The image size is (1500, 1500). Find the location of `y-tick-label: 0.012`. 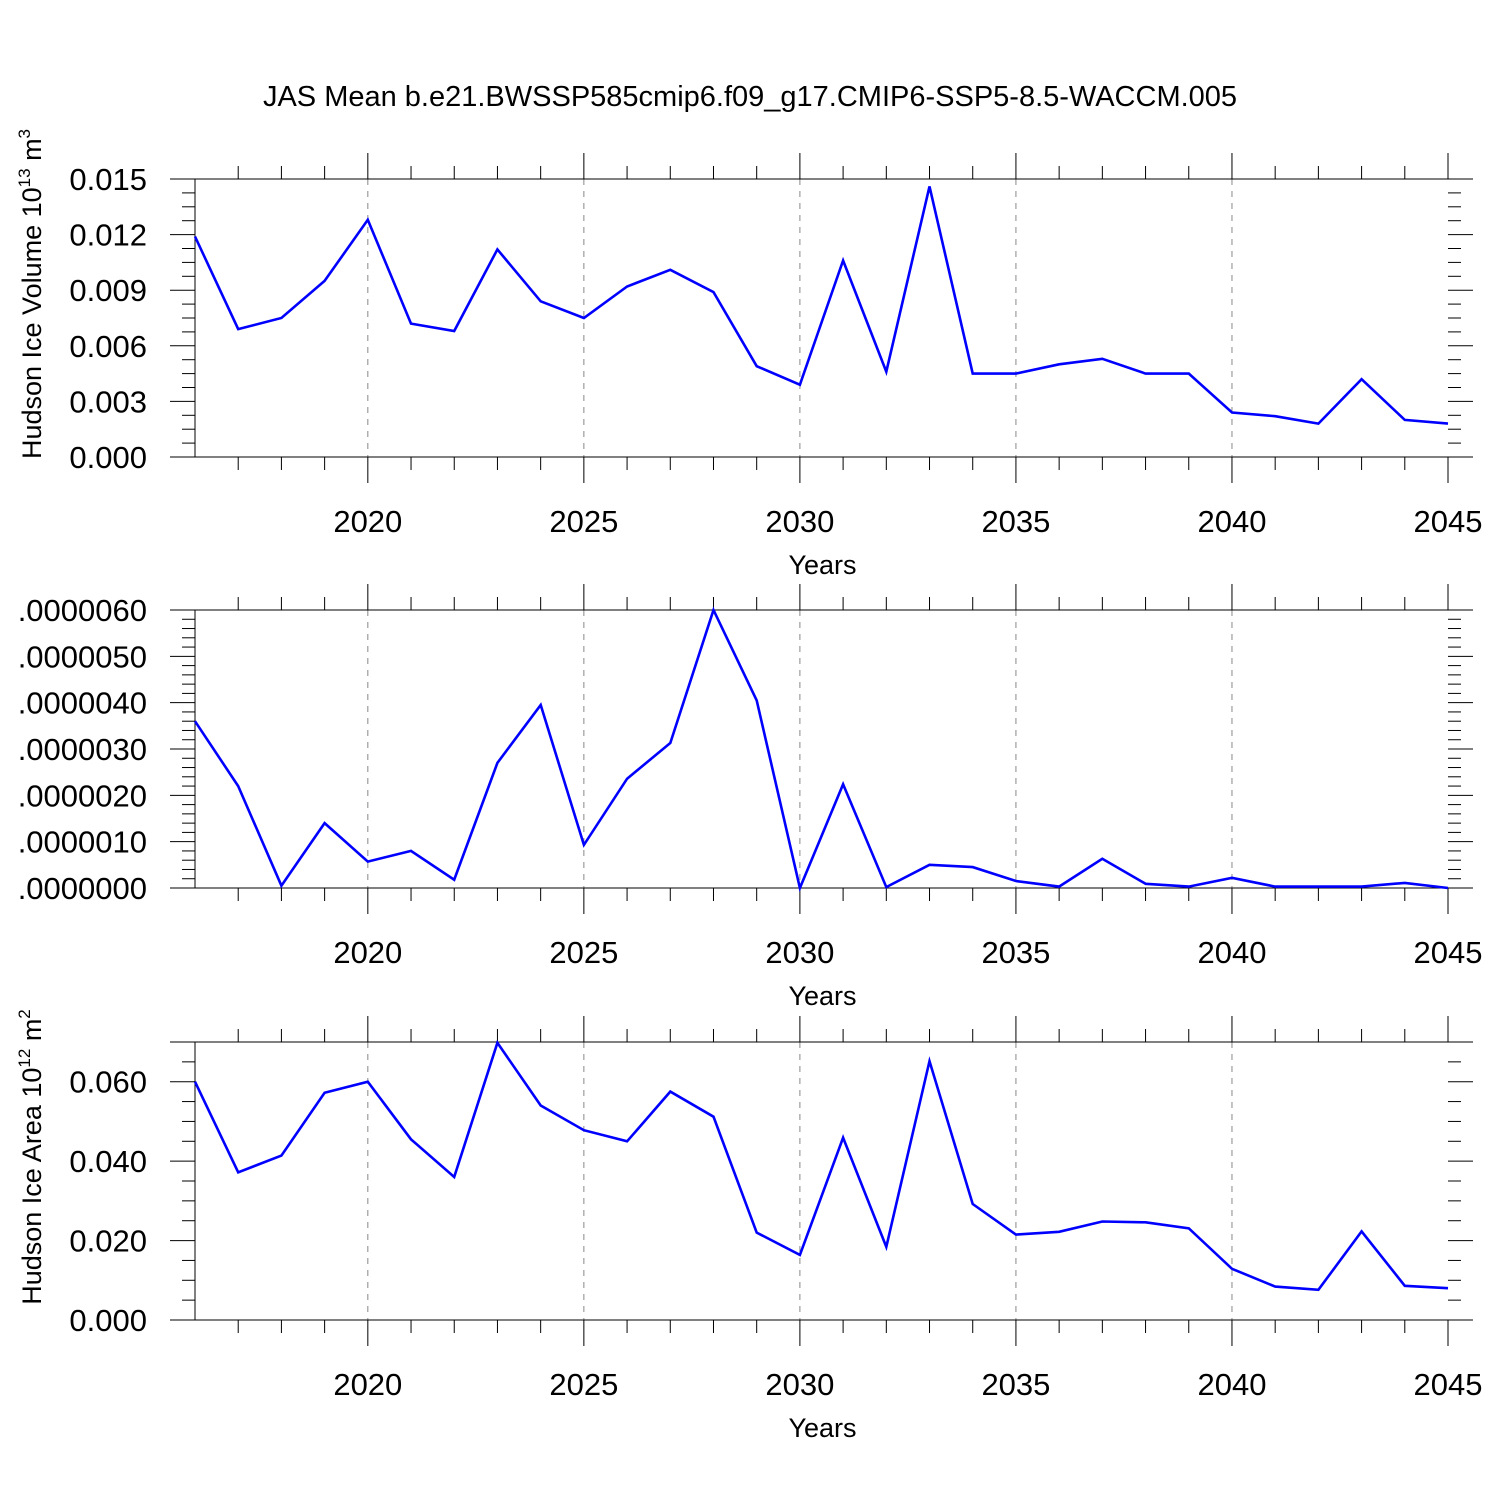

y-tick-label: 0.012 is located at coordinates (108, 235).